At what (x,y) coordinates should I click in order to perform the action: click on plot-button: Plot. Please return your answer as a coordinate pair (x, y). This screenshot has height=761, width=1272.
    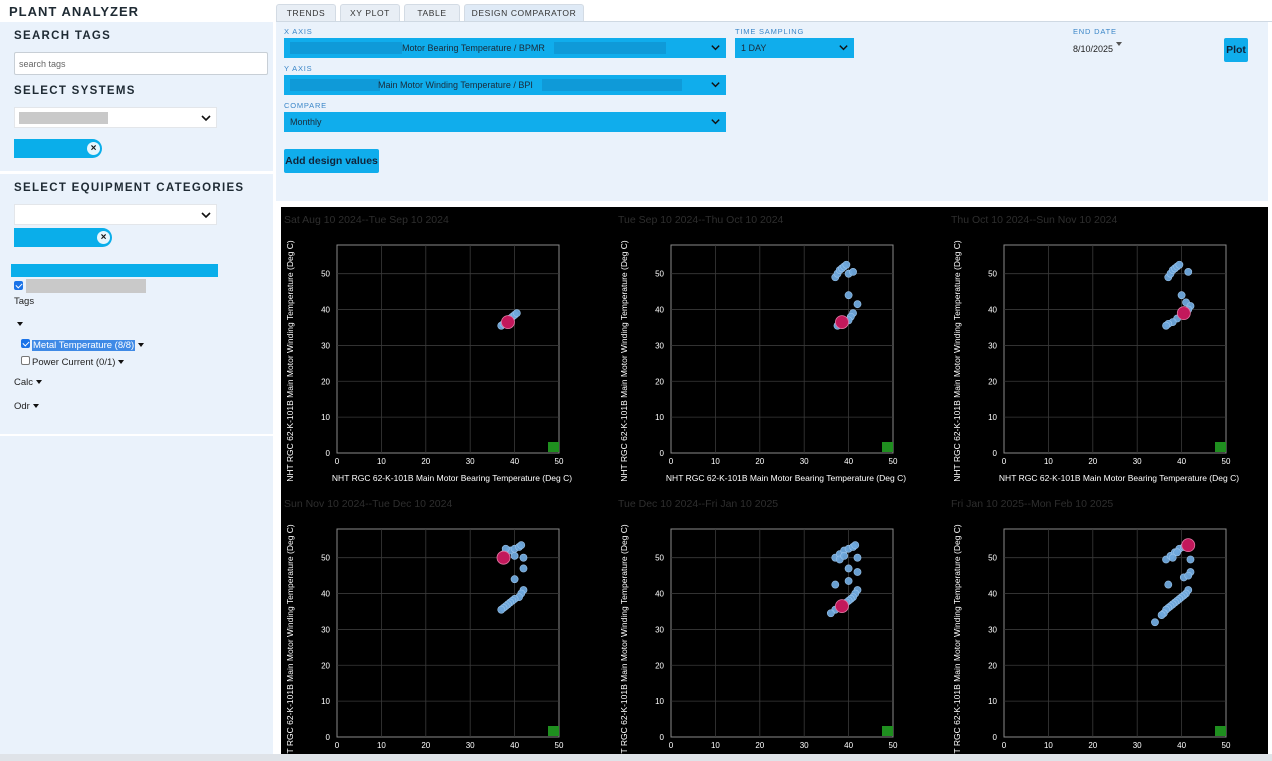
    Looking at the image, I should click on (1236, 50).